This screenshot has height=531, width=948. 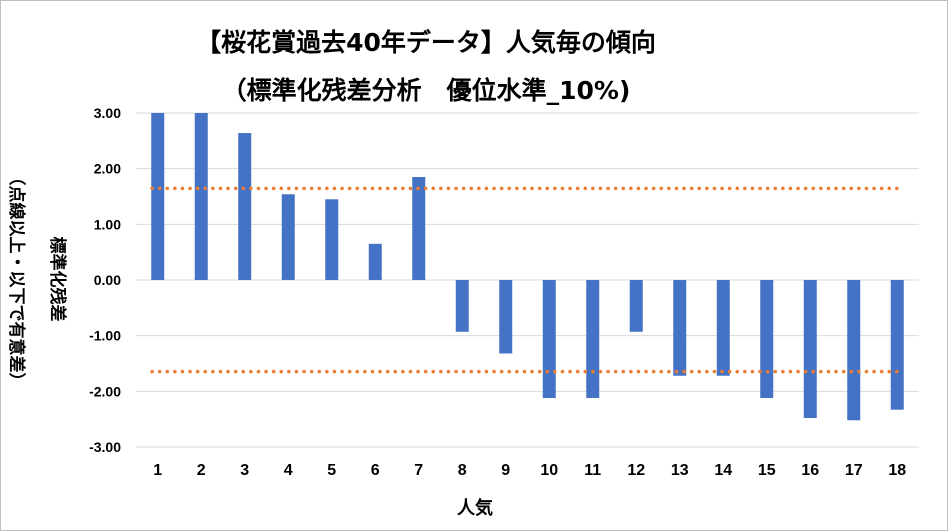 I want to click on x-tick-label: 4, so click(x=288, y=470).